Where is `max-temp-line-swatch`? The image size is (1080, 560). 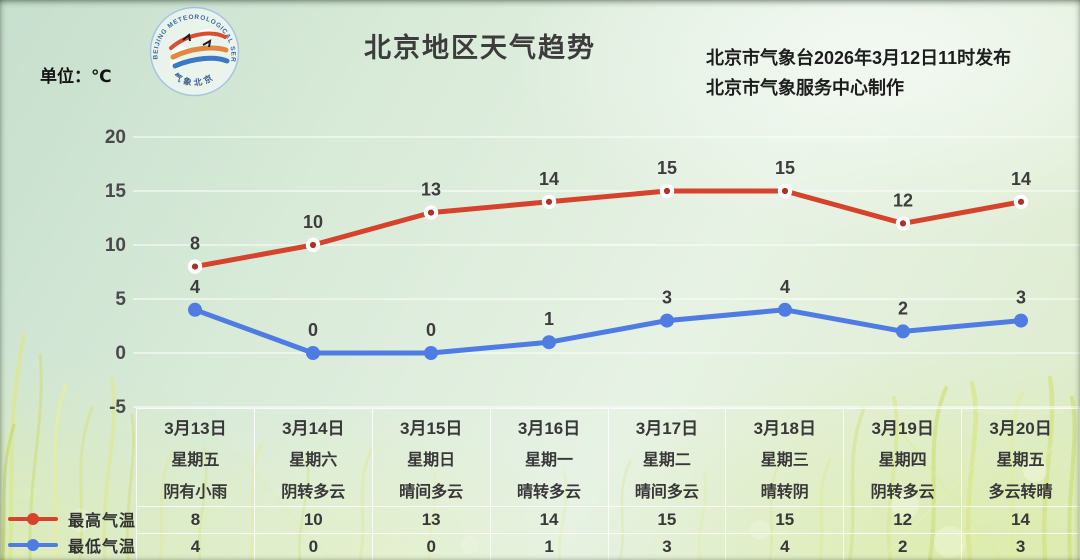 max-temp-line-swatch is located at coordinates (33, 519).